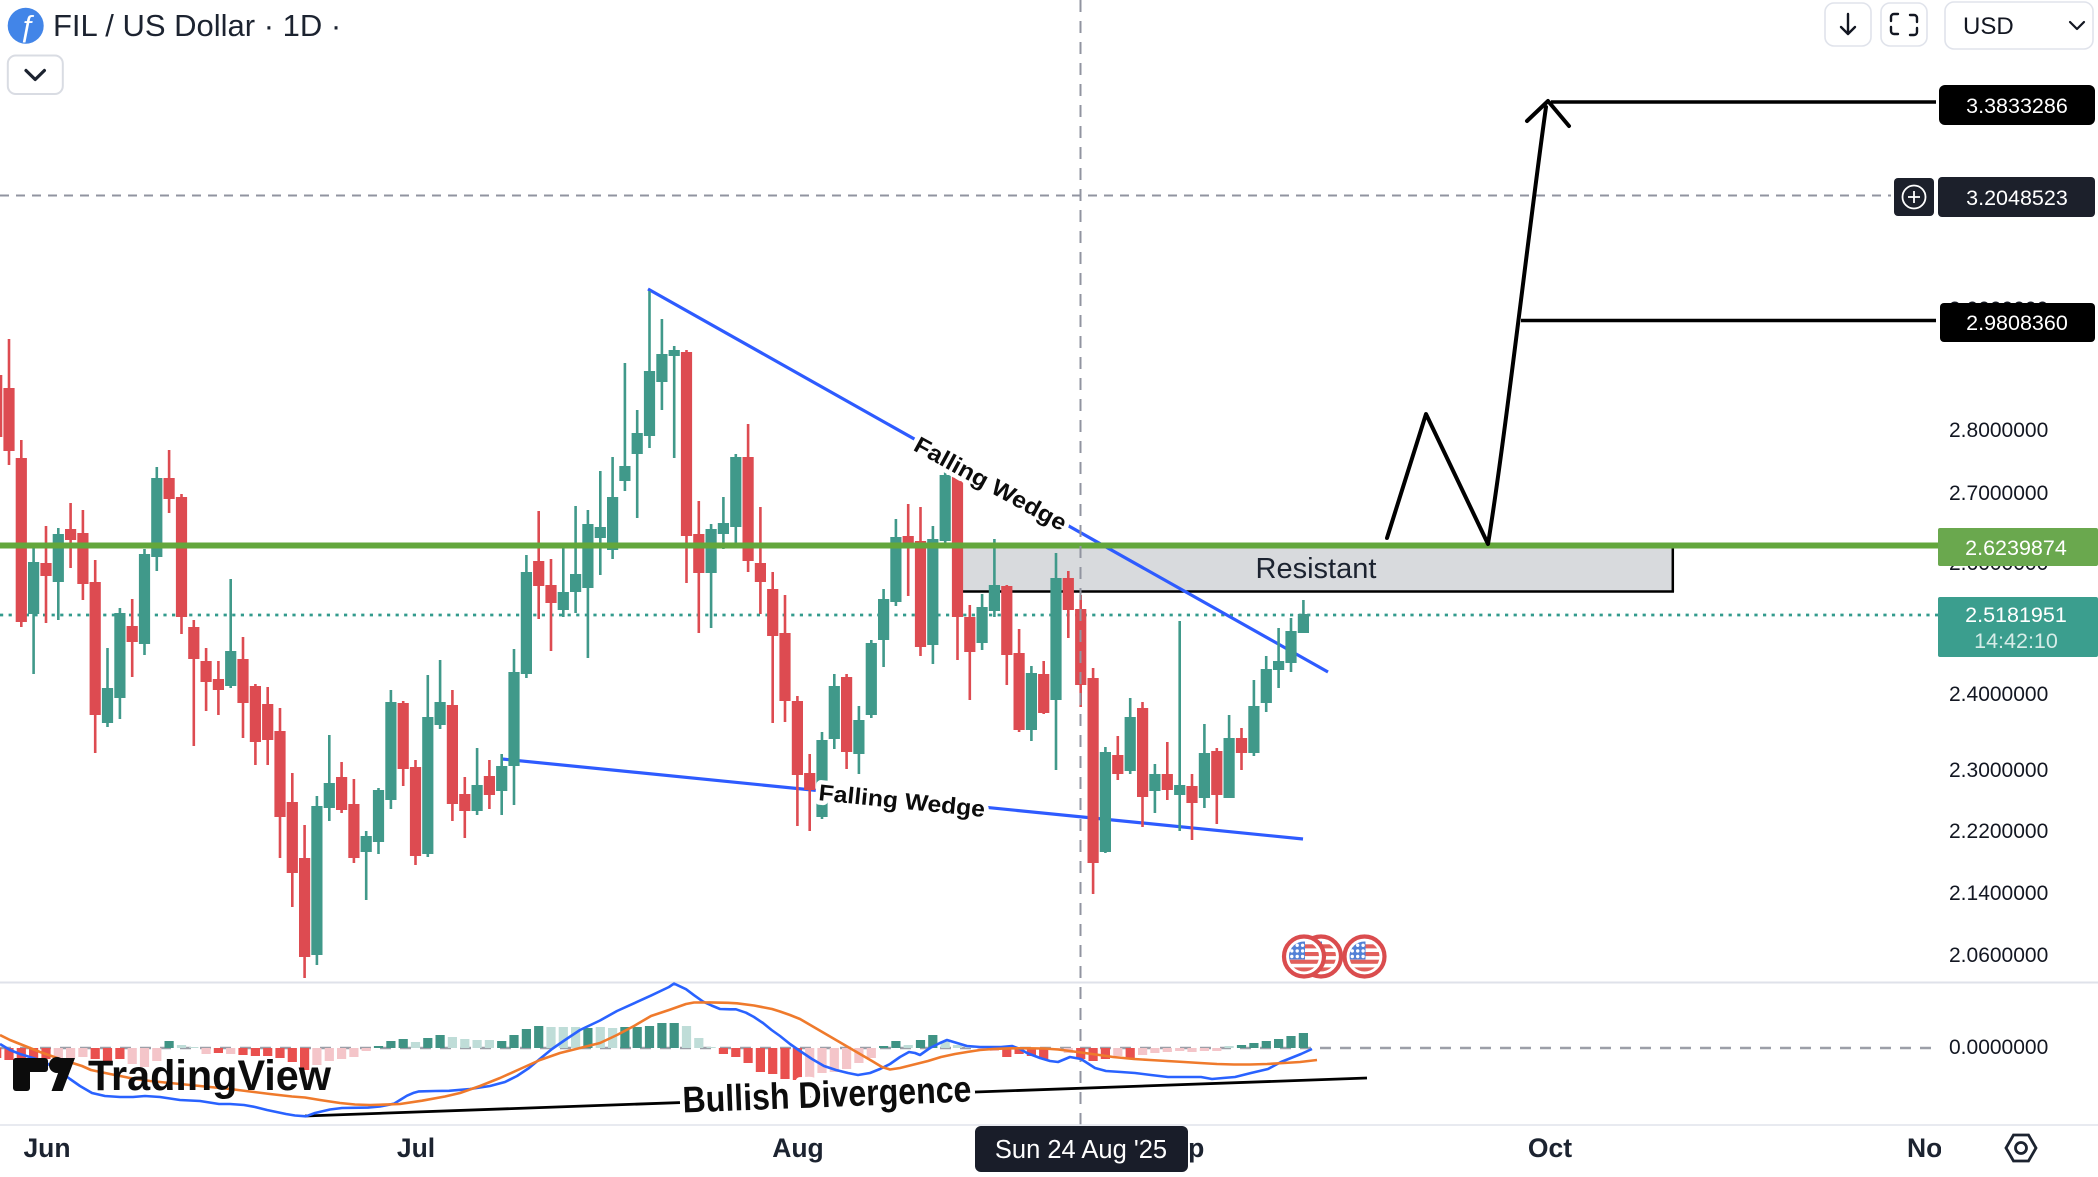 This screenshot has width=2098, height=1177. Describe the element at coordinates (46, 1148) in the screenshot. I see `svg-text: Jun` at that location.